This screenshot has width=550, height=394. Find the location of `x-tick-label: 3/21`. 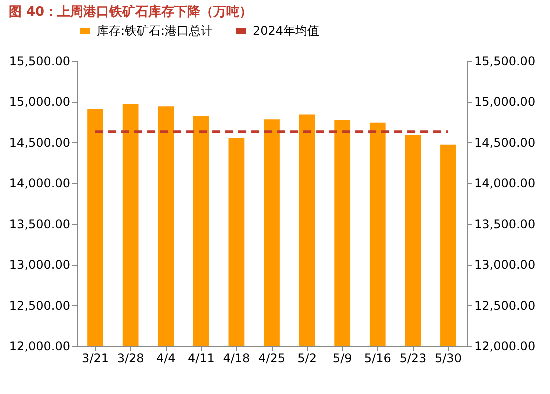

x-tick-label: 3/21 is located at coordinates (96, 359).